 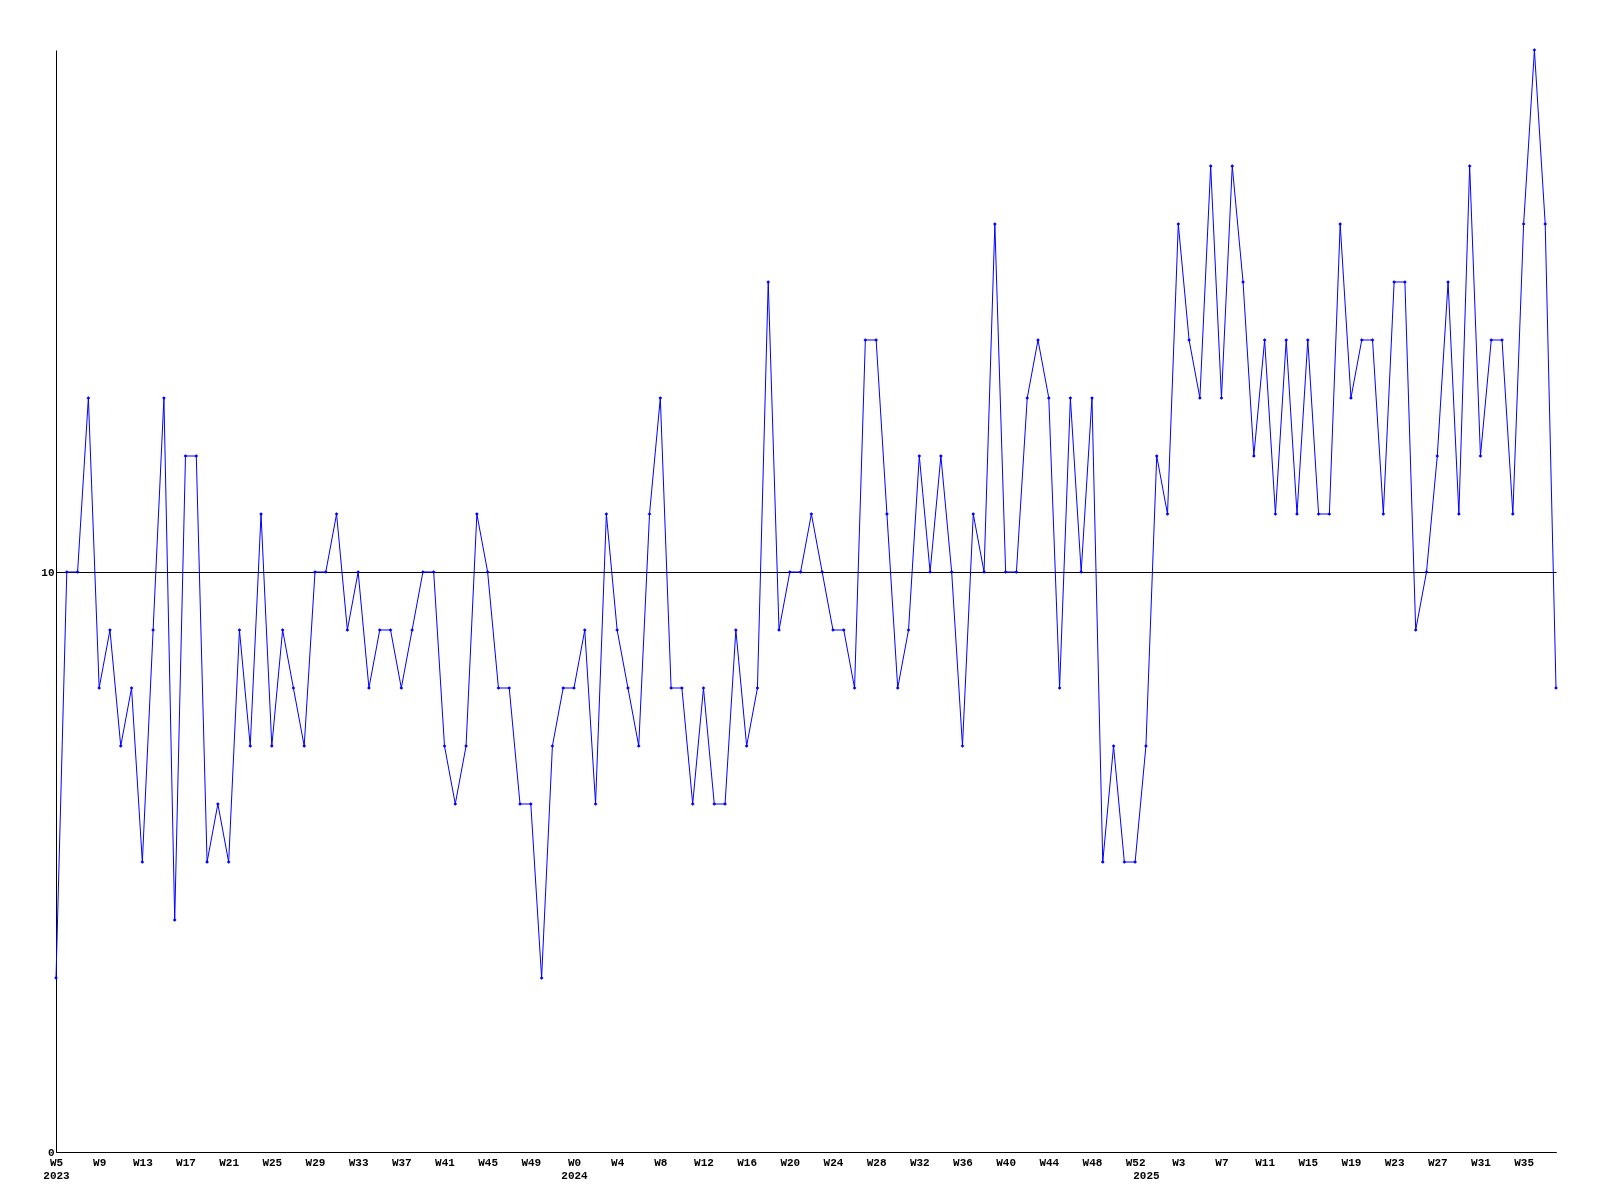 I want to click on x-tick-label: W8, so click(x=661, y=1162).